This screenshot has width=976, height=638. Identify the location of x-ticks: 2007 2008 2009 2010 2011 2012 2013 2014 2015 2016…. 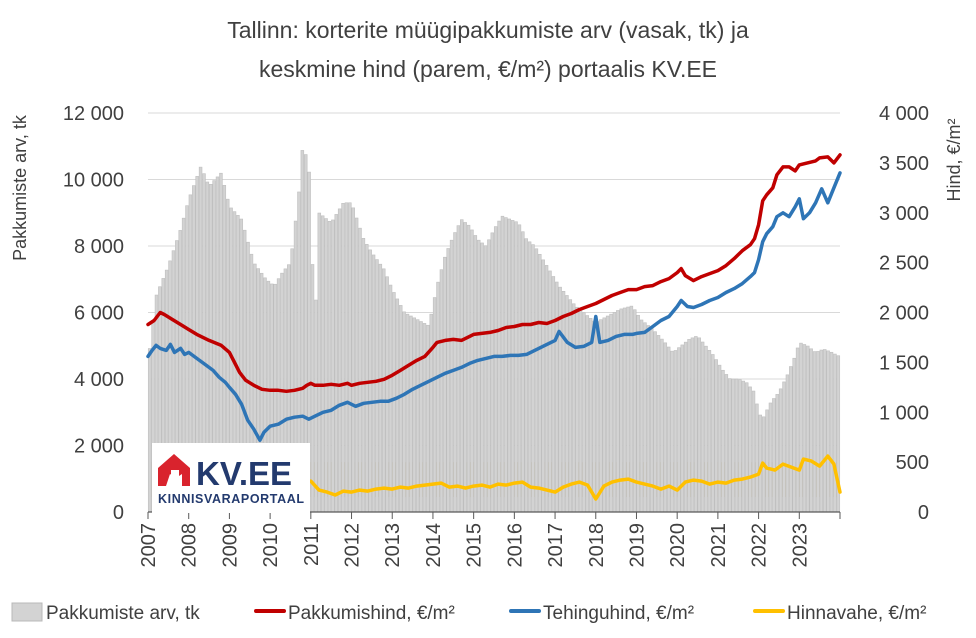
(474, 545).